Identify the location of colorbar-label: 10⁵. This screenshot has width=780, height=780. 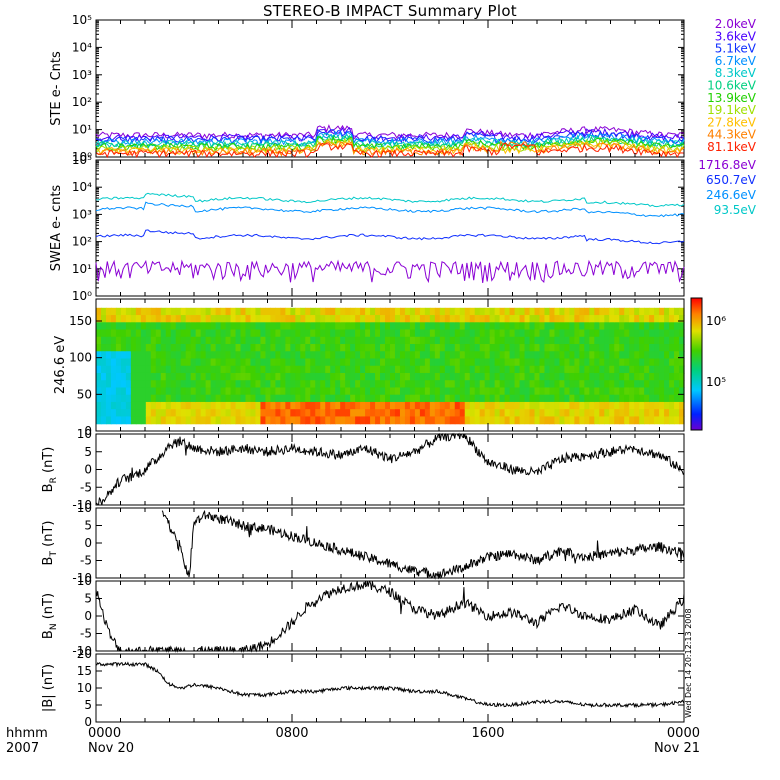
(716, 382).